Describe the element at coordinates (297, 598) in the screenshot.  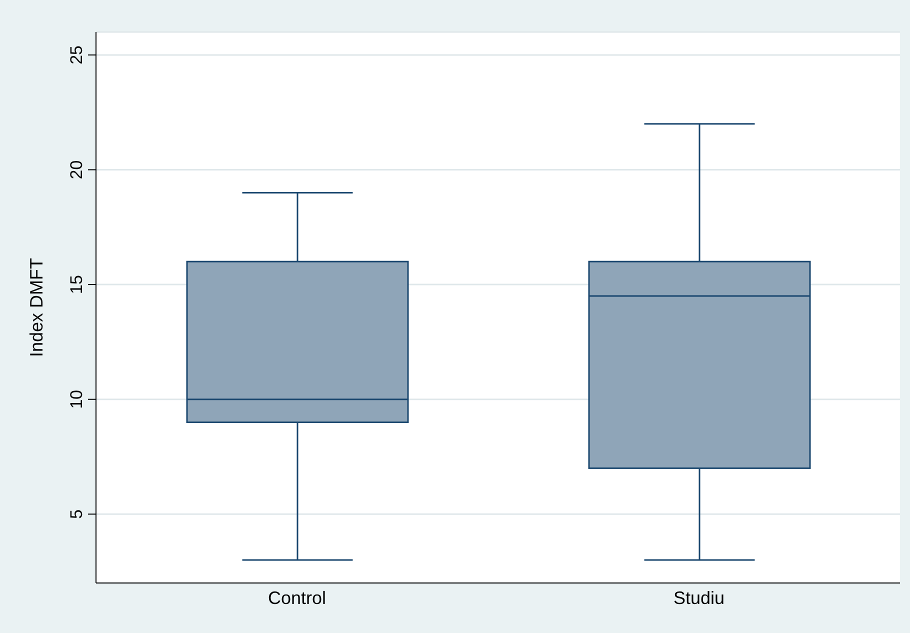
I see `x-tick-label: Control` at that location.